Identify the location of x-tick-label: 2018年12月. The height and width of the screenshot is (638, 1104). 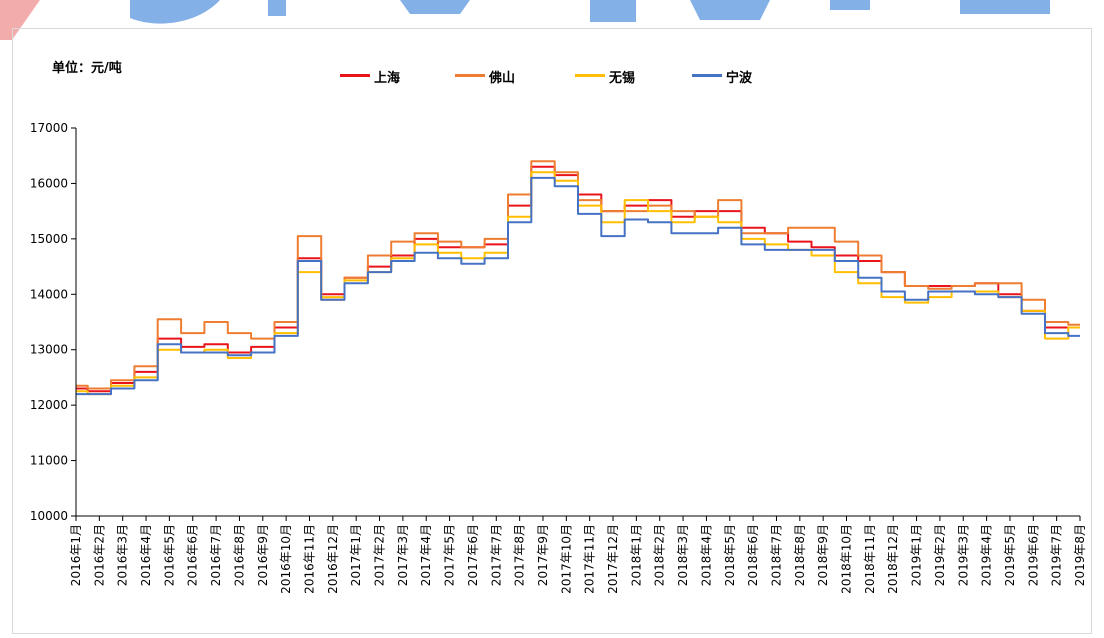
(893, 559).